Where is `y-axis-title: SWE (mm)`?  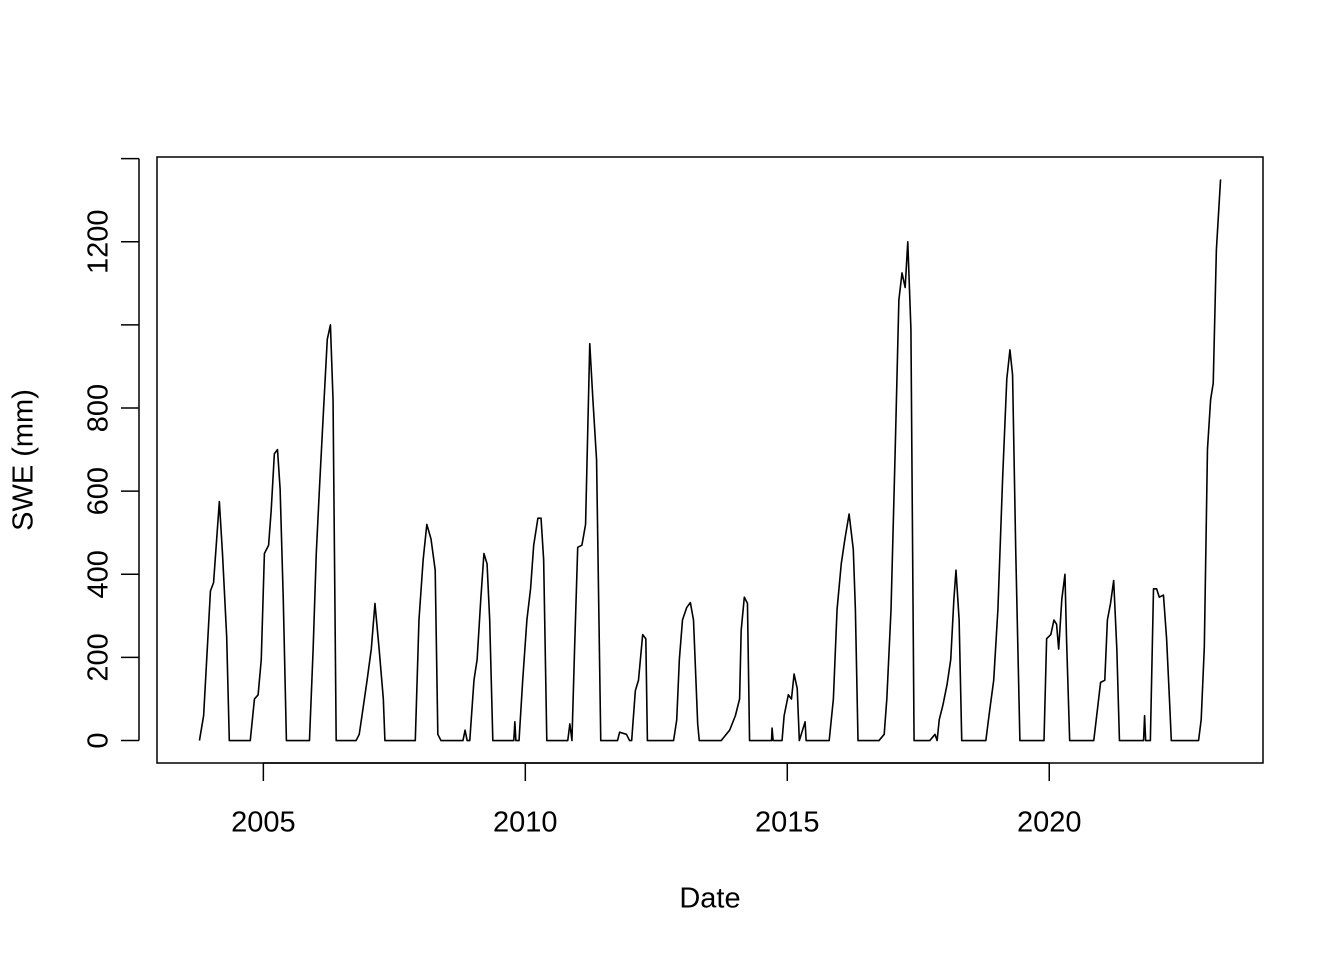
y-axis-title: SWE (mm) is located at coordinates (24, 460).